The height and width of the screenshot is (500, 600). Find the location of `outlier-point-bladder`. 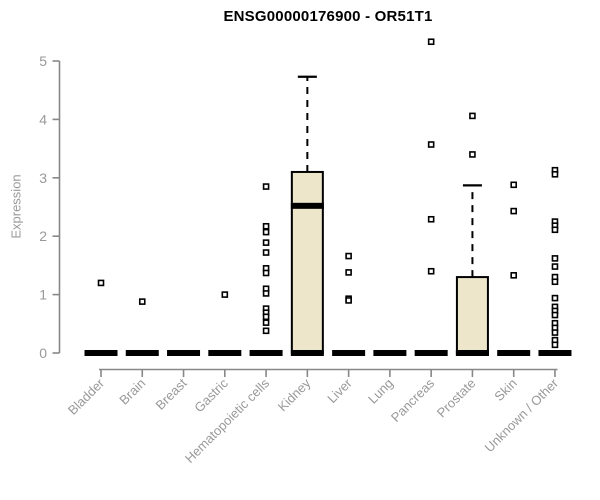

outlier-point-bladder is located at coordinates (101, 283).